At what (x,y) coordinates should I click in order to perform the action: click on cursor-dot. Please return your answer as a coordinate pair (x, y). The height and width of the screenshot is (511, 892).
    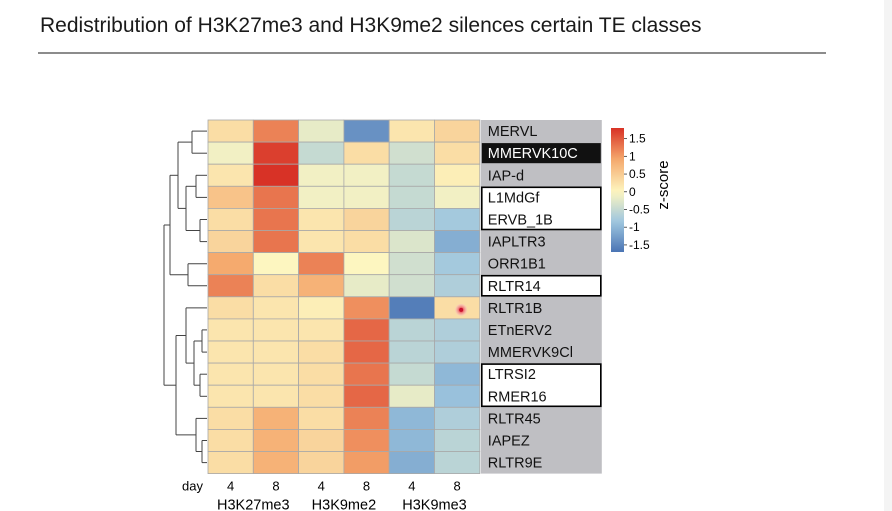
    Looking at the image, I should click on (461, 309).